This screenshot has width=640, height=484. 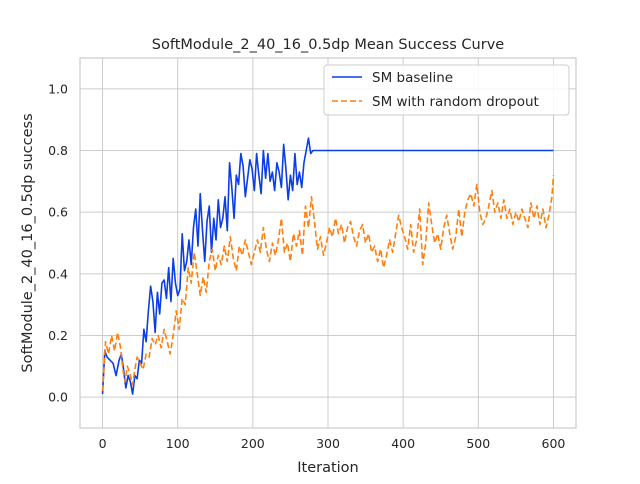 I want to click on x-tick-label: 200, so click(x=253, y=443).